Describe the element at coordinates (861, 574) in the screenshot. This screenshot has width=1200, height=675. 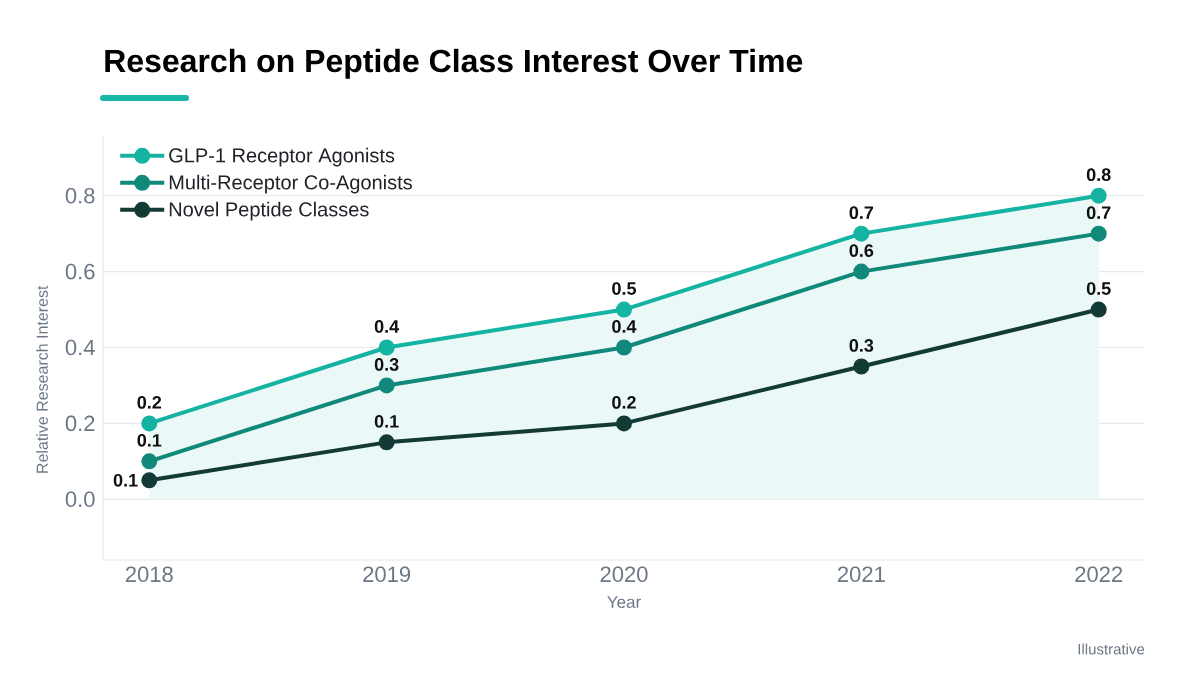
I see `x-tick-label: 2021` at that location.